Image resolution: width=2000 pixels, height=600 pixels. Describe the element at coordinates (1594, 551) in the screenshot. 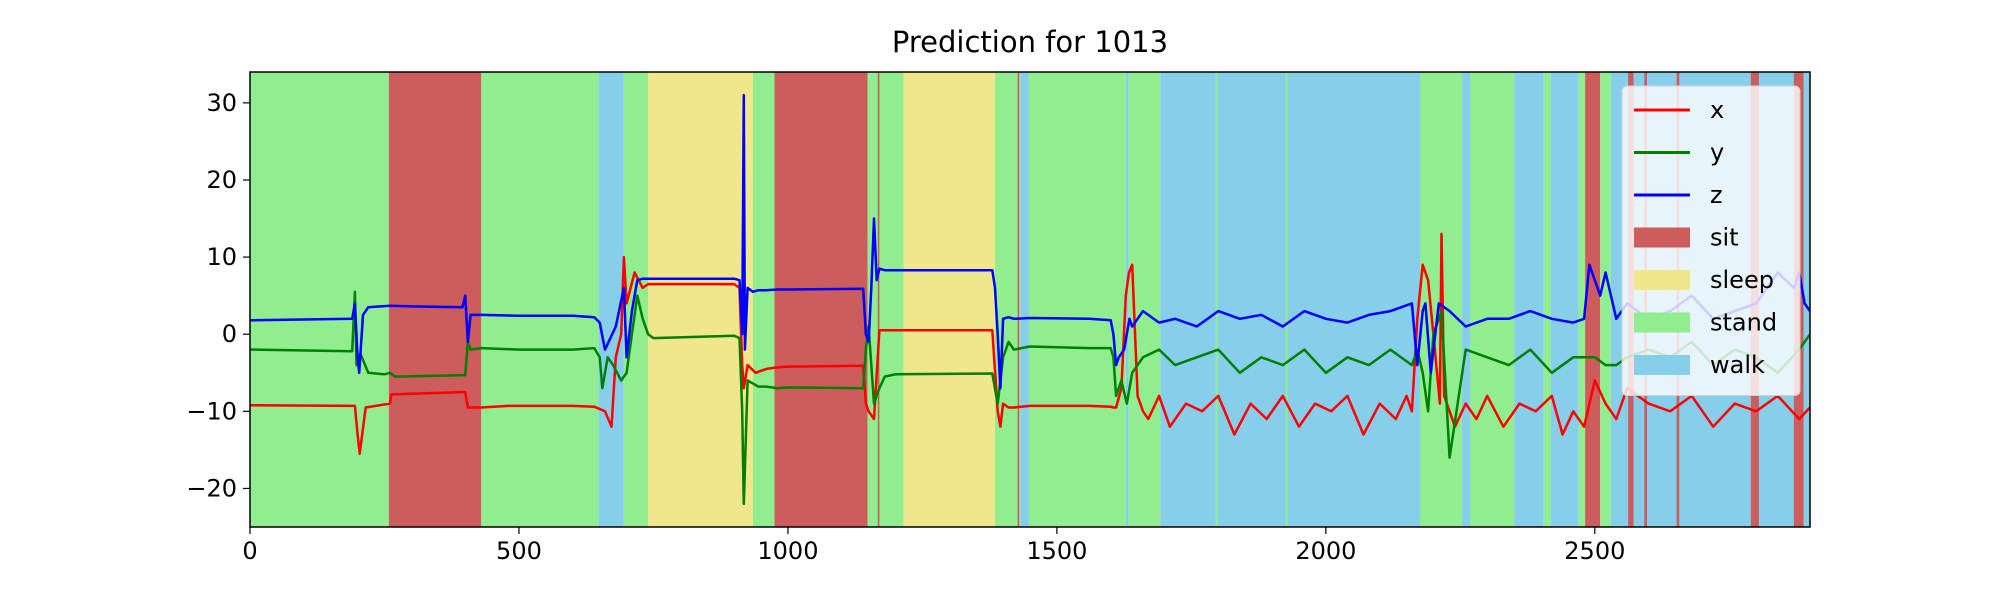

I see `x-tick-label: 2500` at that location.